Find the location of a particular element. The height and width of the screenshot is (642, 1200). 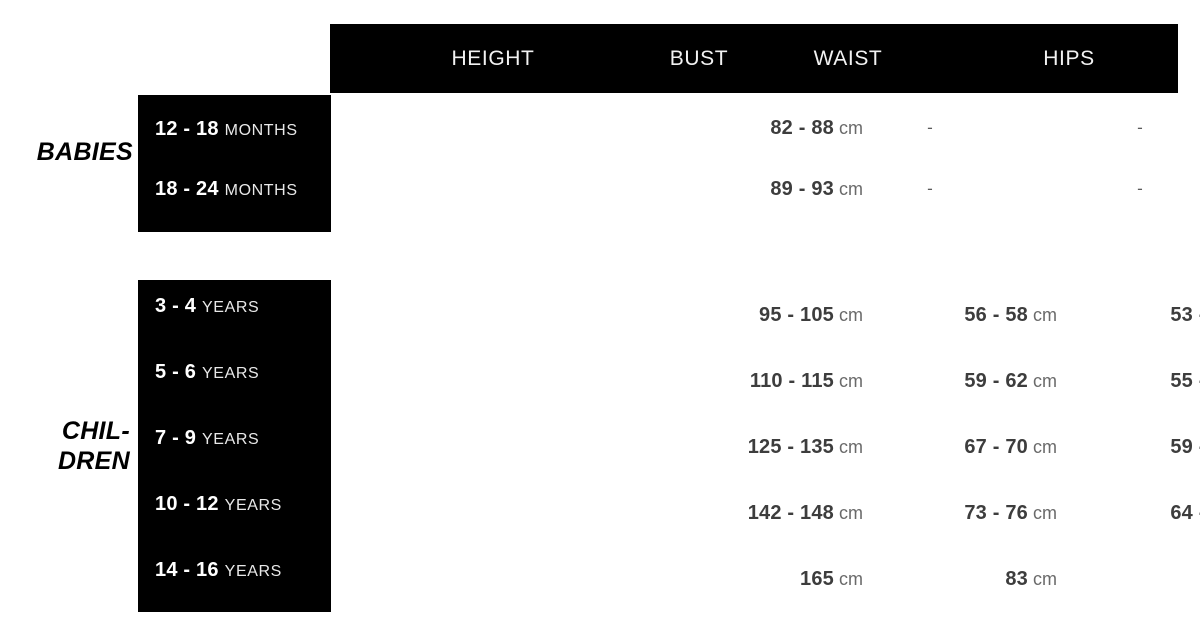

cell-height: 142 - 148 cm is located at coordinates (746, 513).